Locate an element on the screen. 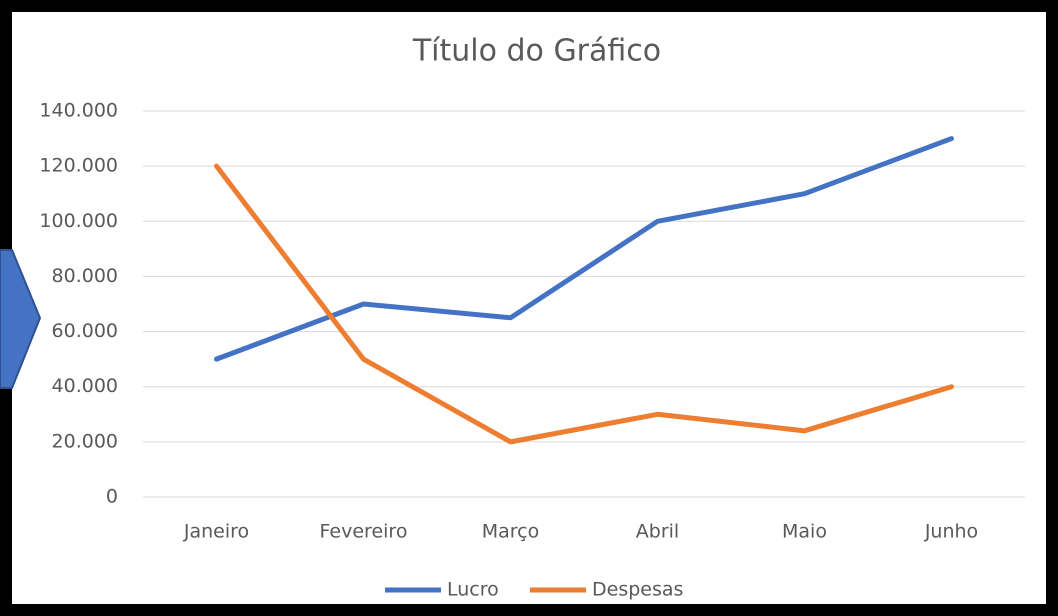 The height and width of the screenshot is (616, 1058). legend-label: Despesas is located at coordinates (637, 590).